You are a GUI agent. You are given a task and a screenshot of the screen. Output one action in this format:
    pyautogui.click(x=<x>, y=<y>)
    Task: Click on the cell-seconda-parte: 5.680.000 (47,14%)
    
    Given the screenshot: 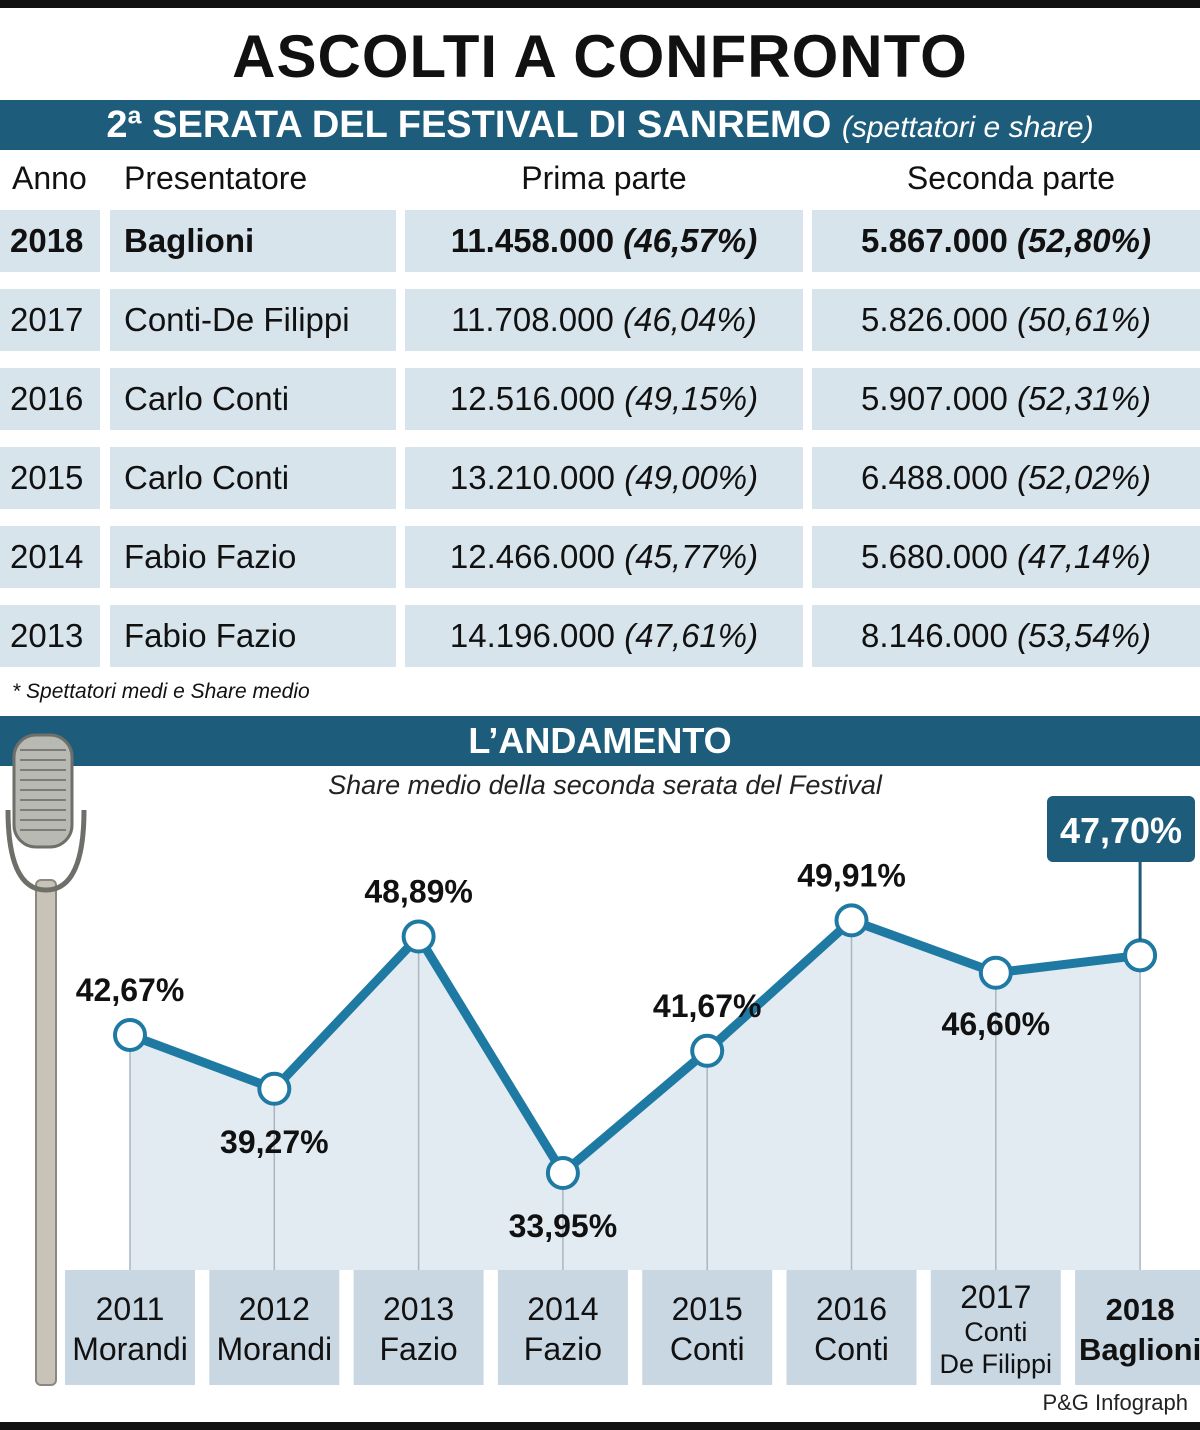 What is the action you would take?
    pyautogui.click(x=1006, y=557)
    